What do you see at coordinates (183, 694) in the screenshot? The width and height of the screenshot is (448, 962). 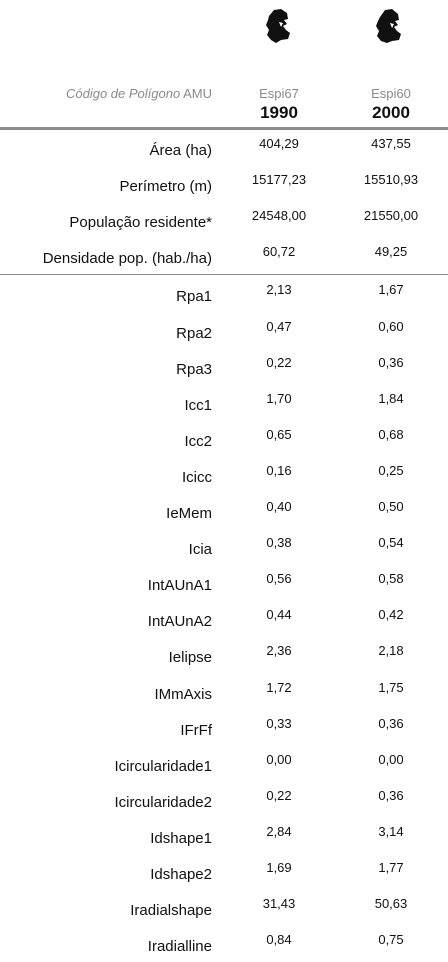 I see `row-label: IMmAxis` at bounding box center [183, 694].